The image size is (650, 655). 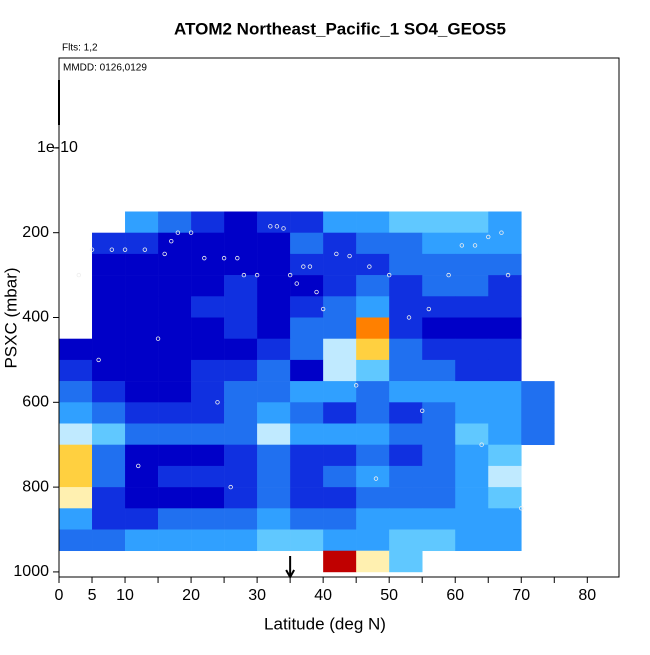 I want to click on y-tick-label: 1000, so click(x=31, y=571).